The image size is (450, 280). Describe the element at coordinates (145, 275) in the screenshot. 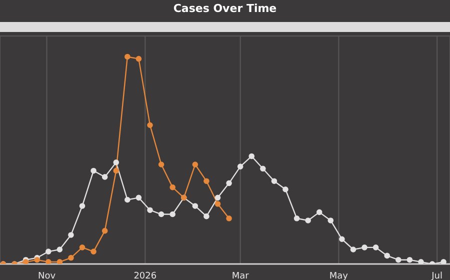

I see `x-tick-label: 2026` at that location.